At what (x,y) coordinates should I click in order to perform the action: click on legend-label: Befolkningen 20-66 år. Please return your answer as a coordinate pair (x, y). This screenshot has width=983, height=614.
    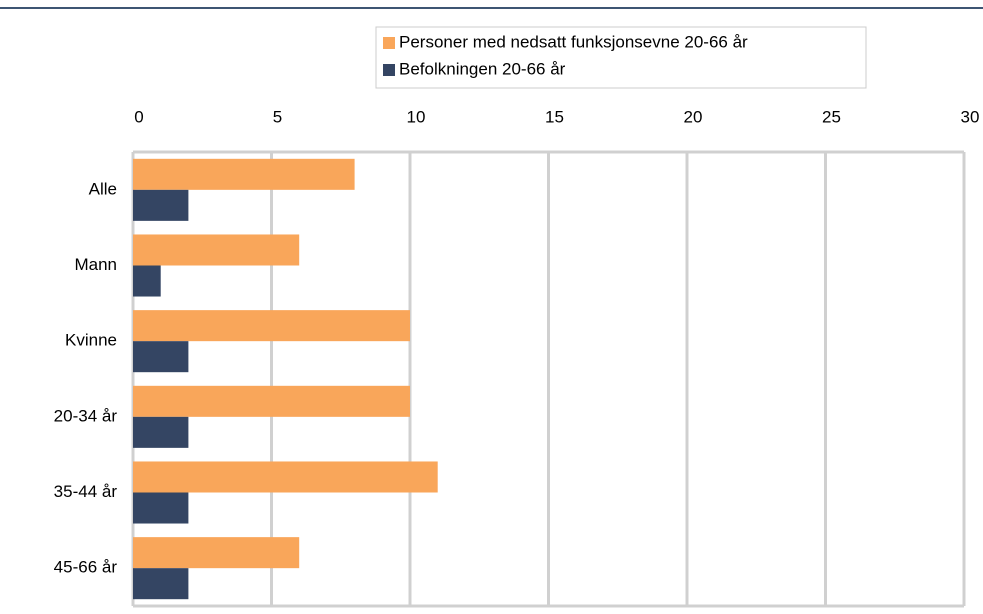
    Looking at the image, I should click on (482, 68).